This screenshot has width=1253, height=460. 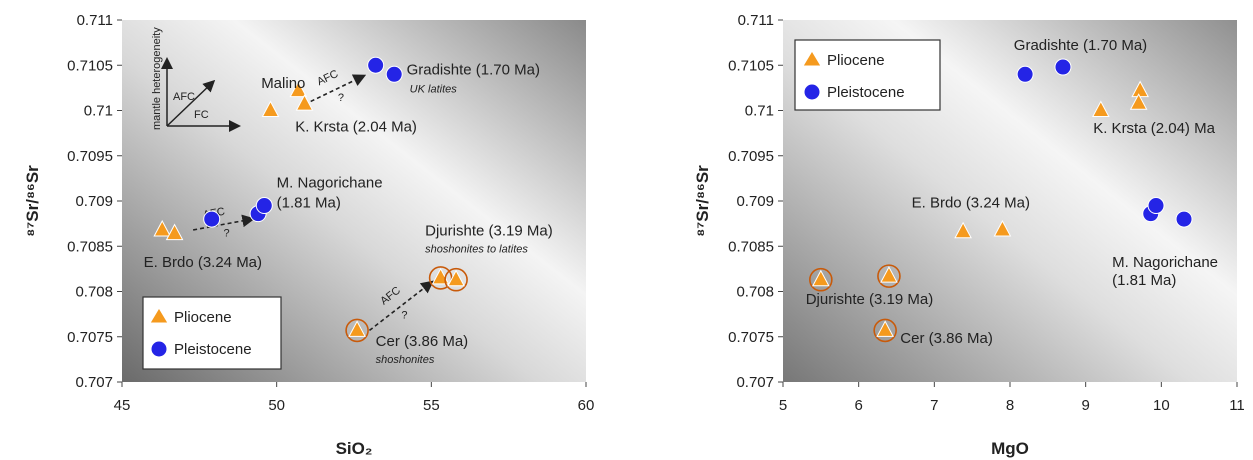 I want to click on point-annotation: shoshonites, so click(x=405, y=360).